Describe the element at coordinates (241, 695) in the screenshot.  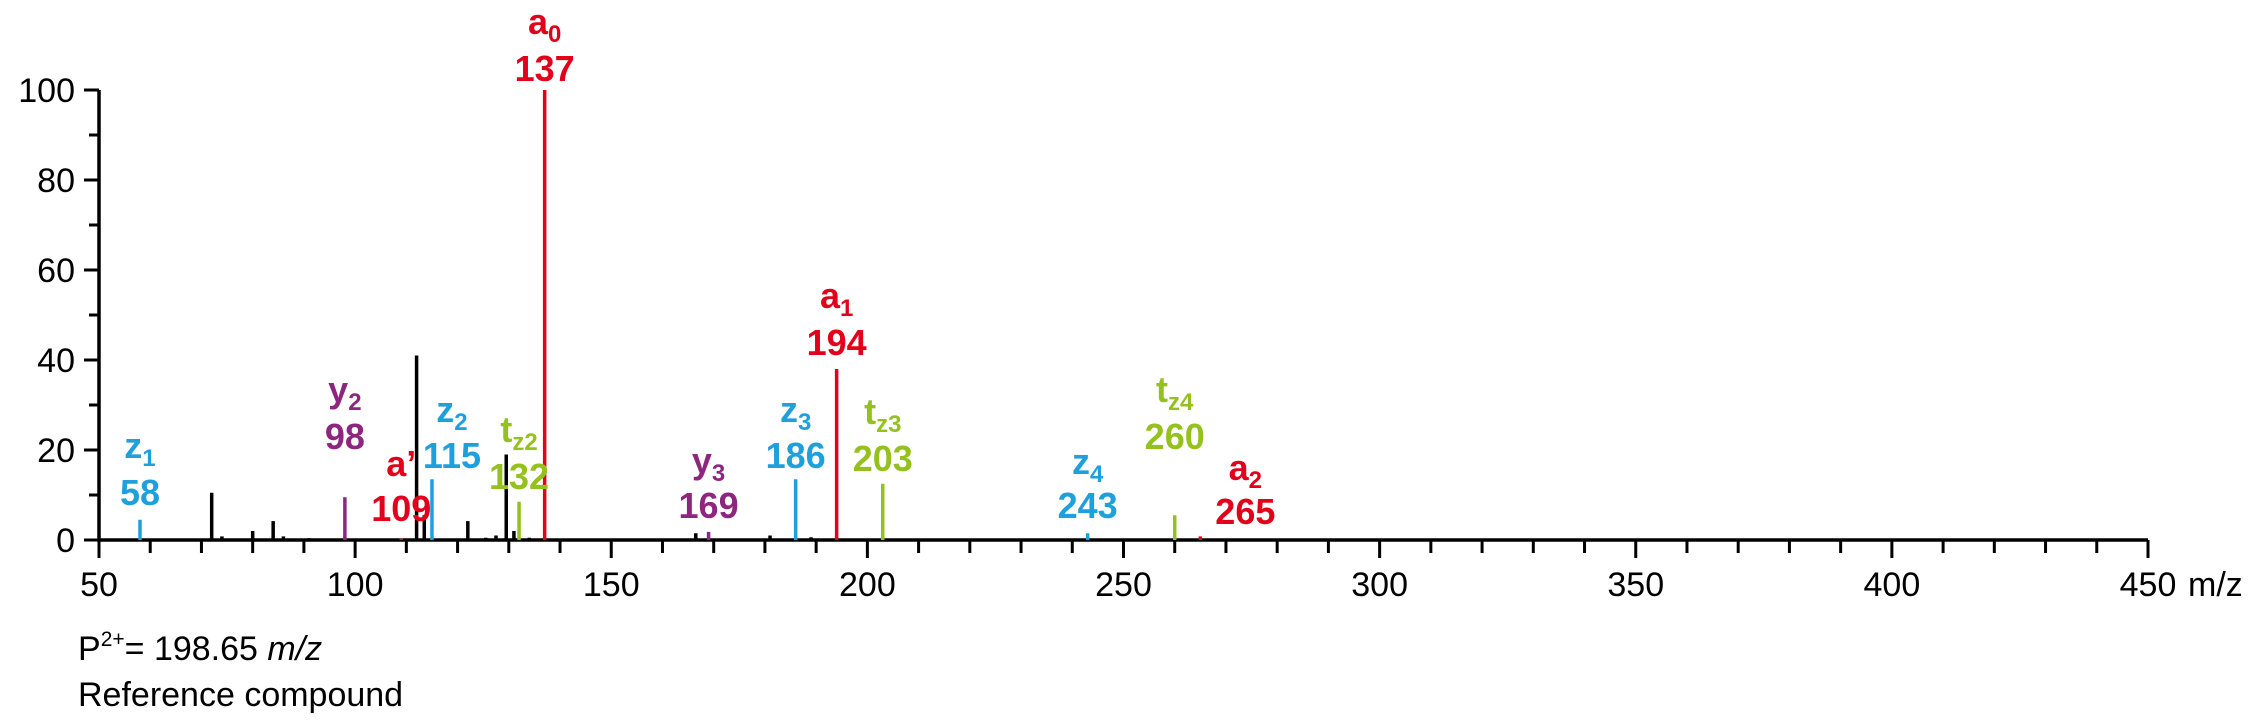
I see `compound-note: Reference compound` at that location.